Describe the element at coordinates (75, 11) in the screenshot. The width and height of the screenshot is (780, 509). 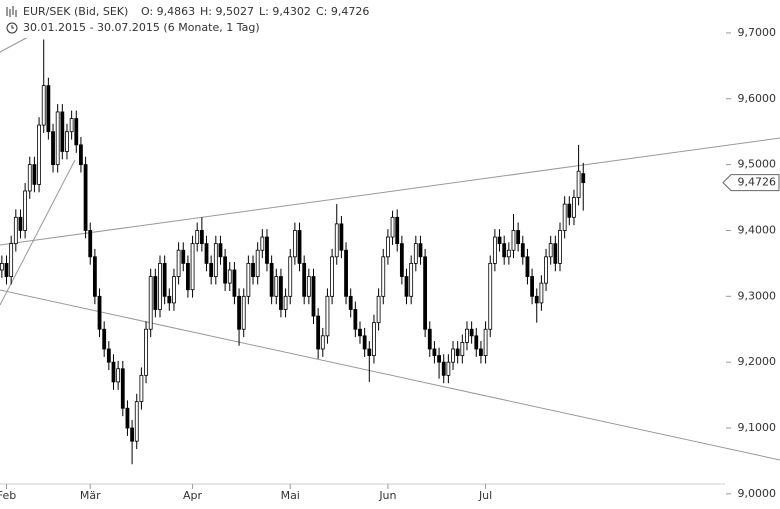
I see `instrument: EUR/SEK (Bid, SEK)` at that location.